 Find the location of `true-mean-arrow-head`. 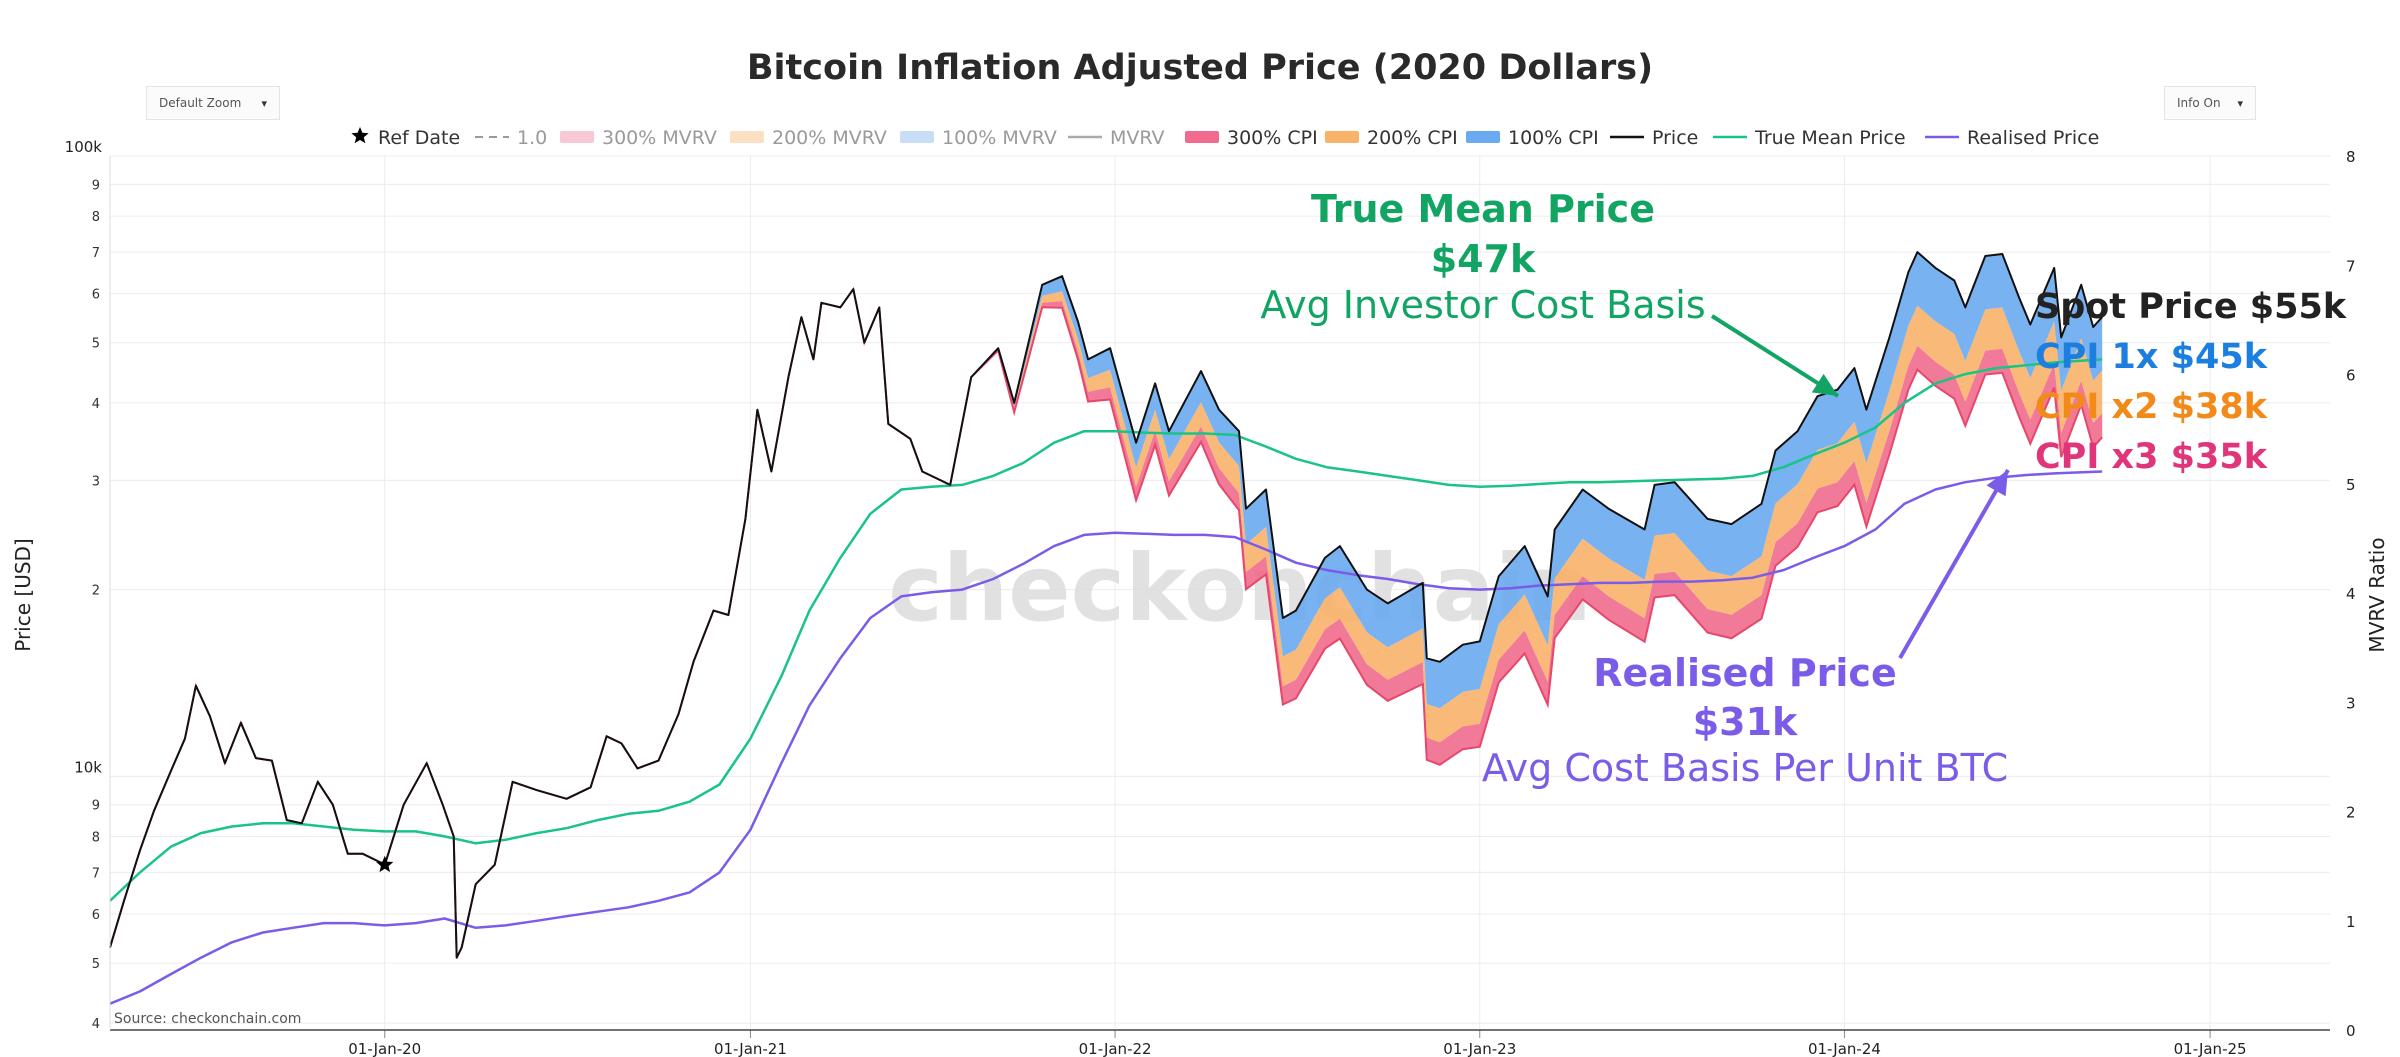

true-mean-arrow-head is located at coordinates (1824, 384).